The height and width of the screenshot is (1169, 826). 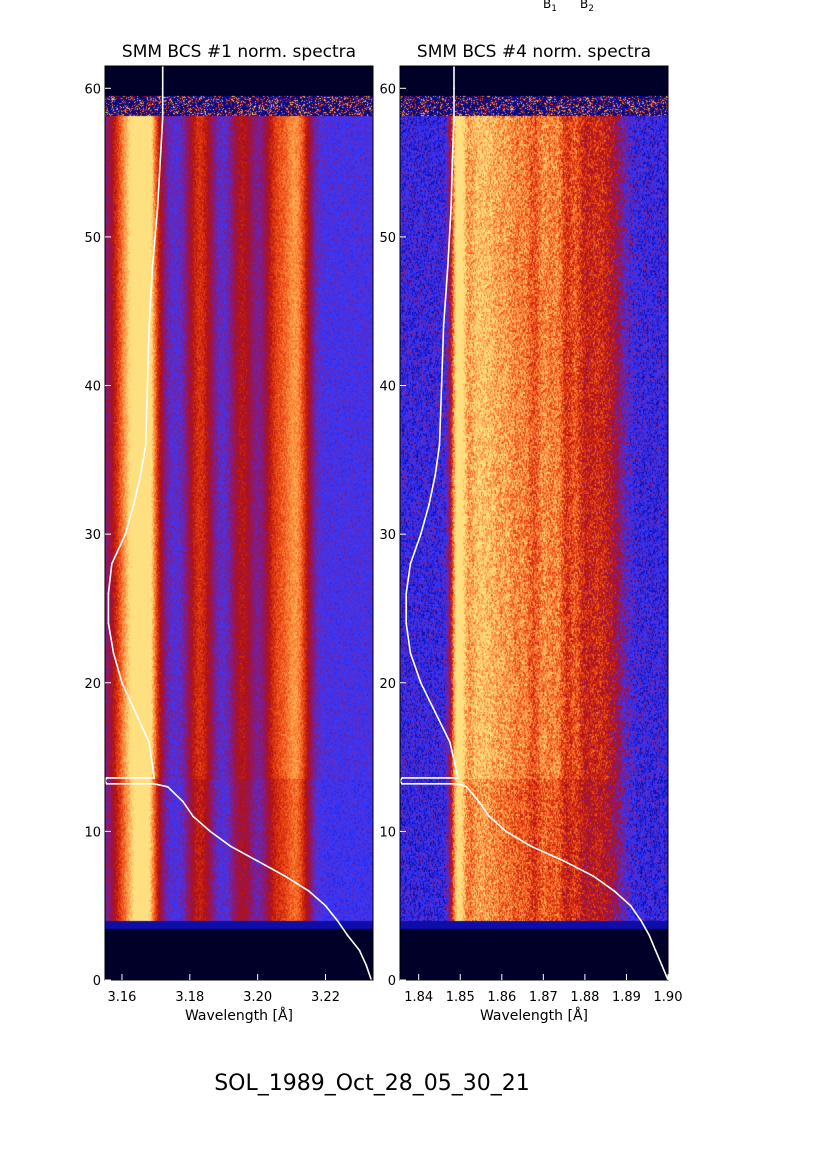 I want to click on panel-title: SMM BCS #4 norm. spectra, so click(x=534, y=52).